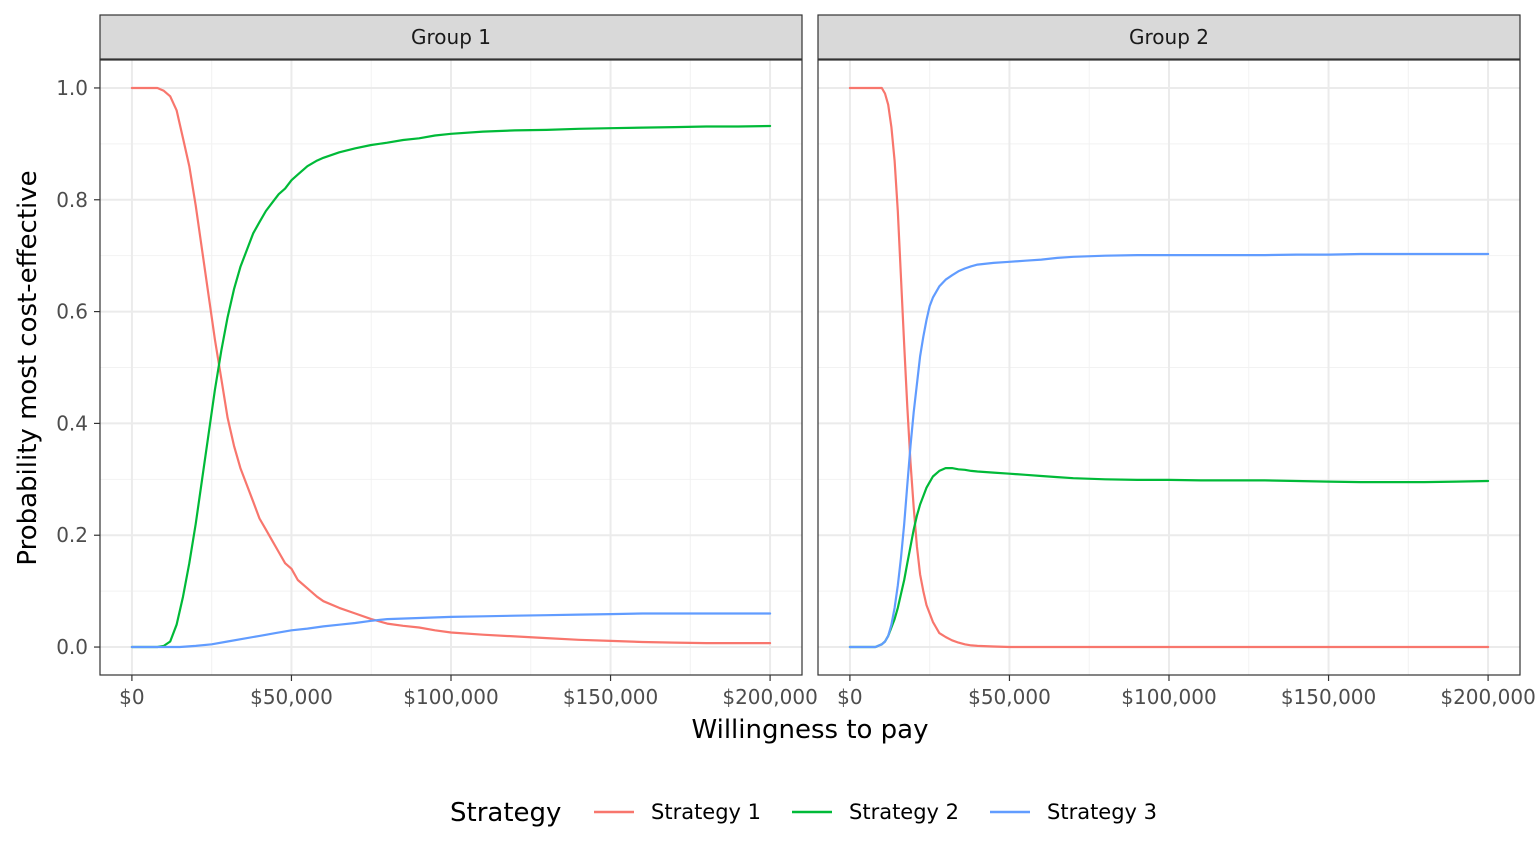  I want to click on legend: Strategy Strategy 1 Strategy 2 Strategy 3, so click(803, 813).